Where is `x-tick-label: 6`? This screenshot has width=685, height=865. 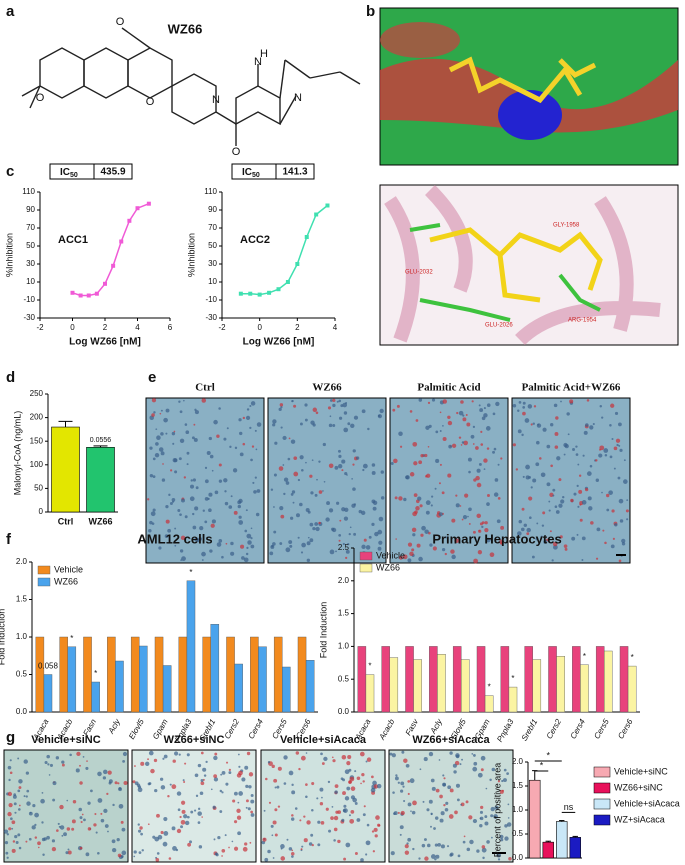 x-tick-label: 6 is located at coordinates (170, 327).